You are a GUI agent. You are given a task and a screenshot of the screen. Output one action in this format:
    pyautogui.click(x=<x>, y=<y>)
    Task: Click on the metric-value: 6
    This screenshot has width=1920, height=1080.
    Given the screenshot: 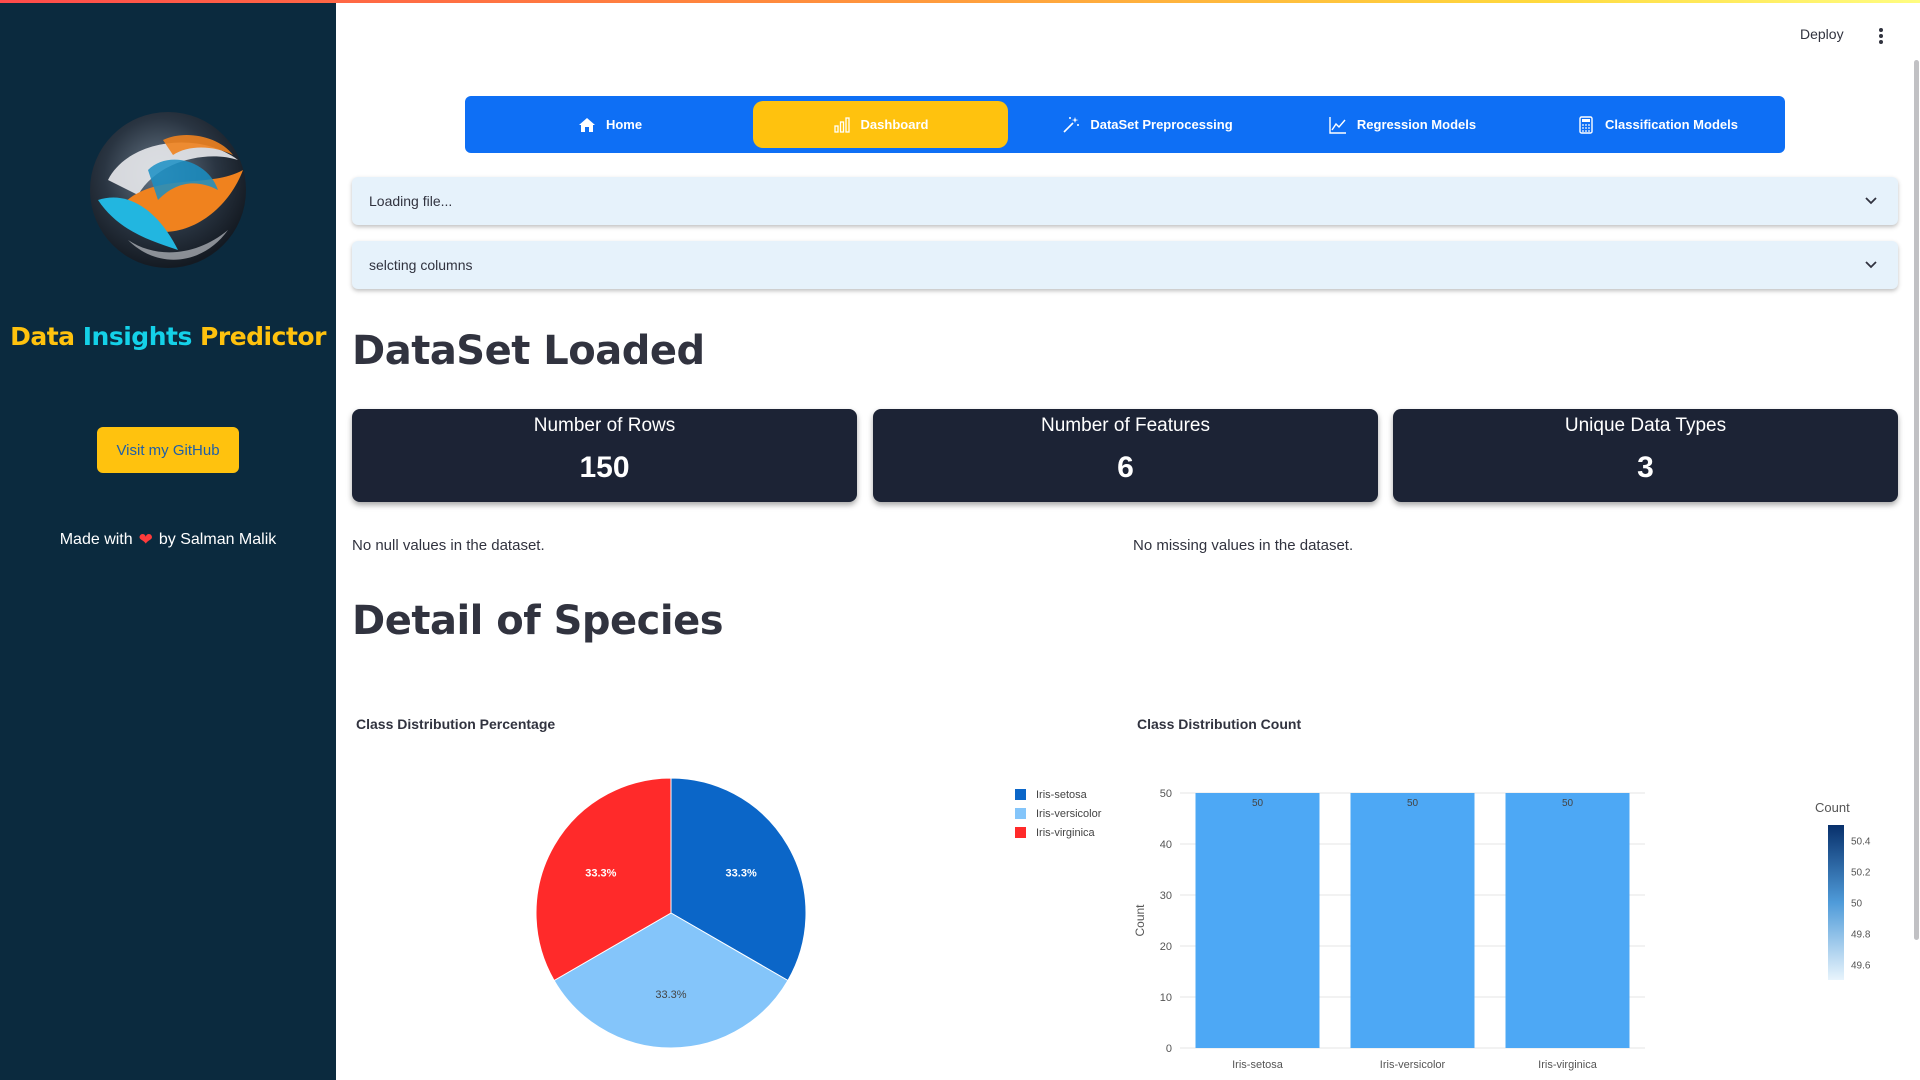 What is the action you would take?
    pyautogui.click(x=1125, y=467)
    